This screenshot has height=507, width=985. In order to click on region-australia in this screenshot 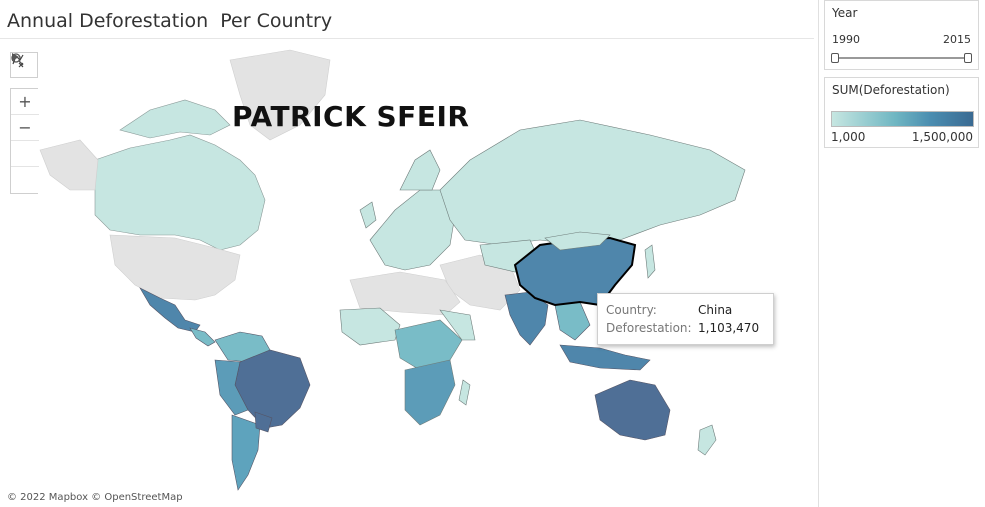, I will do `click(632, 410)`.